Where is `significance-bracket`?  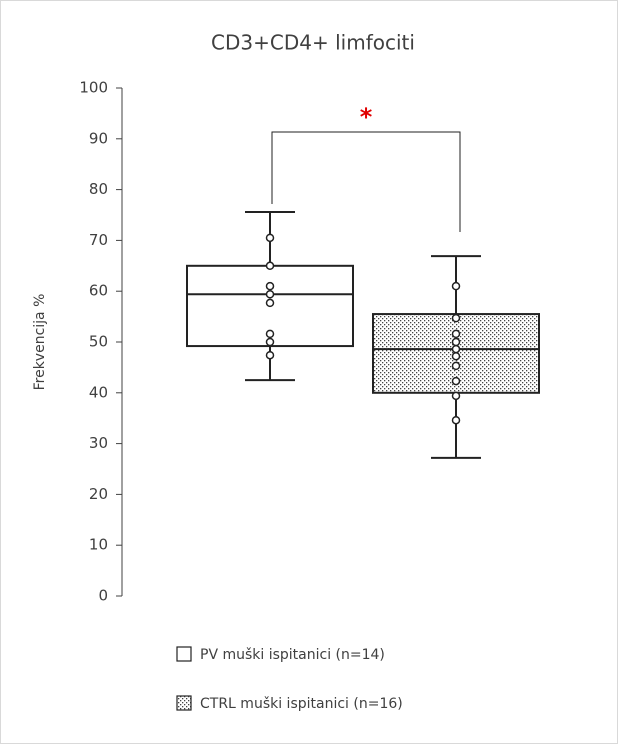
significance-bracket is located at coordinates (366, 181).